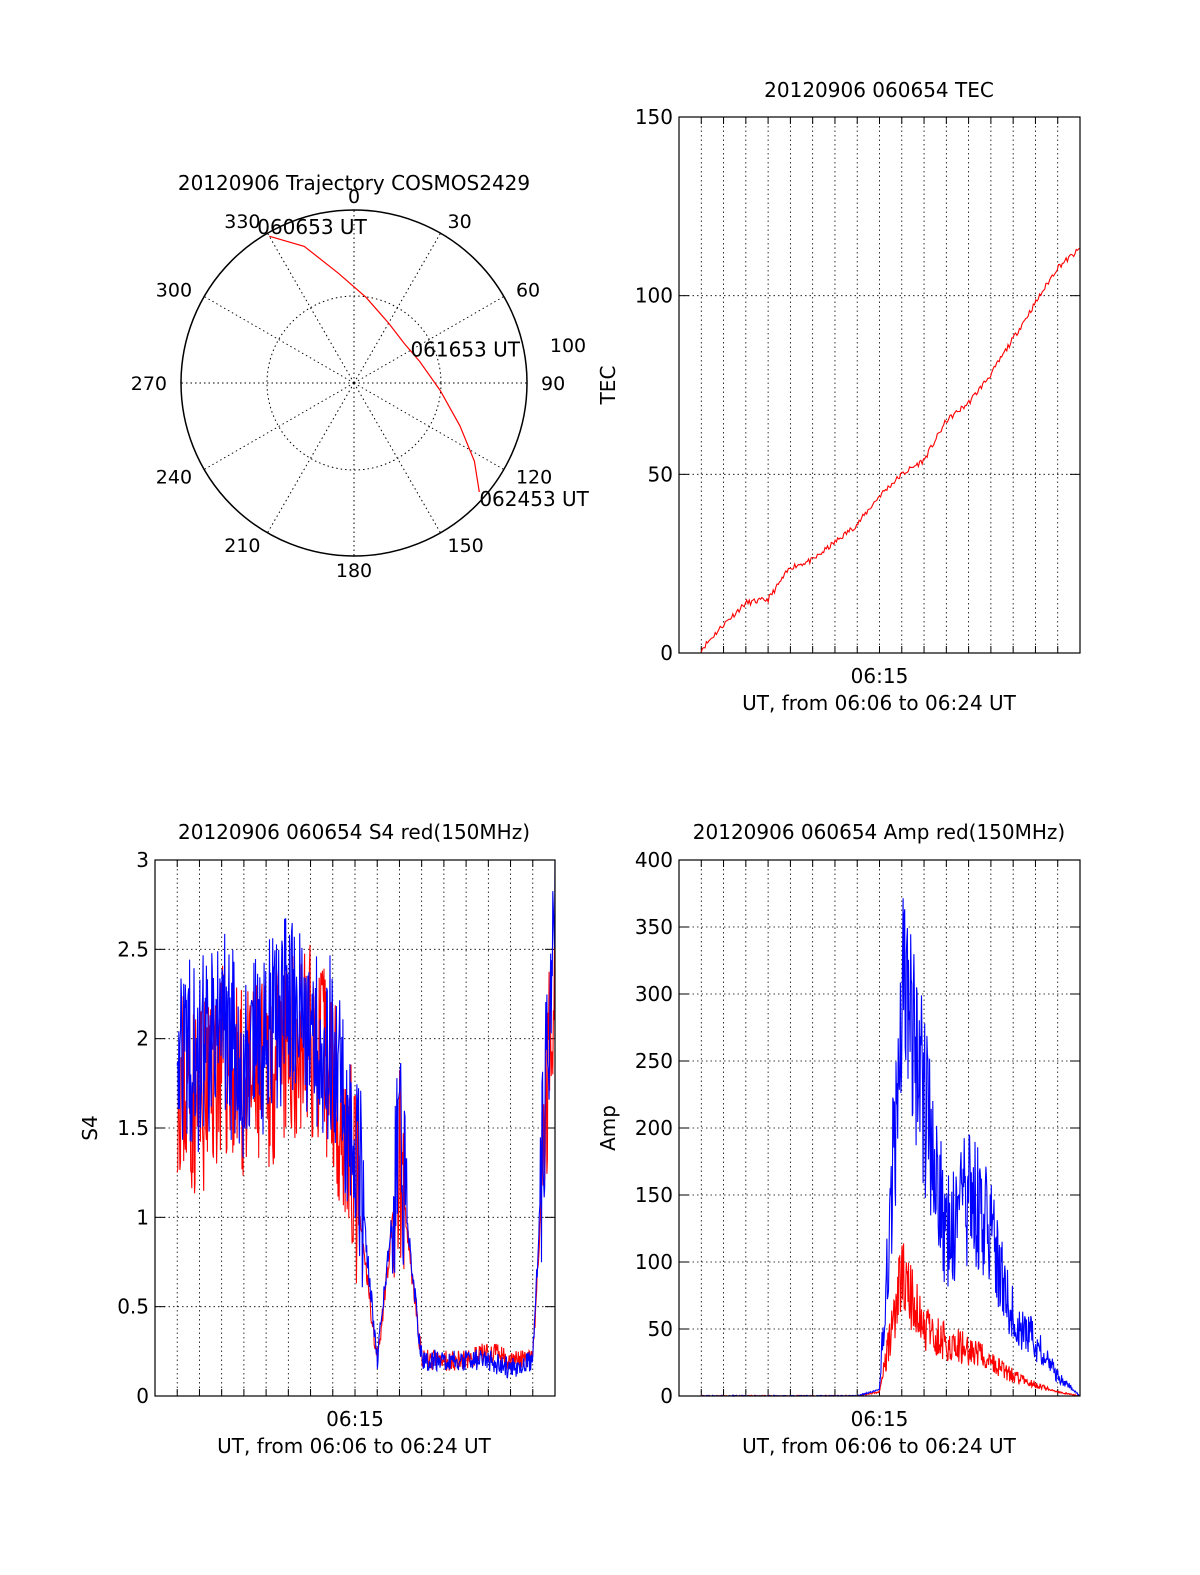 Image resolution: width=1200 pixels, height=1575 pixels. What do you see at coordinates (133, 1128) in the screenshot?
I see `y-tick-label: 1.5` at bounding box center [133, 1128].